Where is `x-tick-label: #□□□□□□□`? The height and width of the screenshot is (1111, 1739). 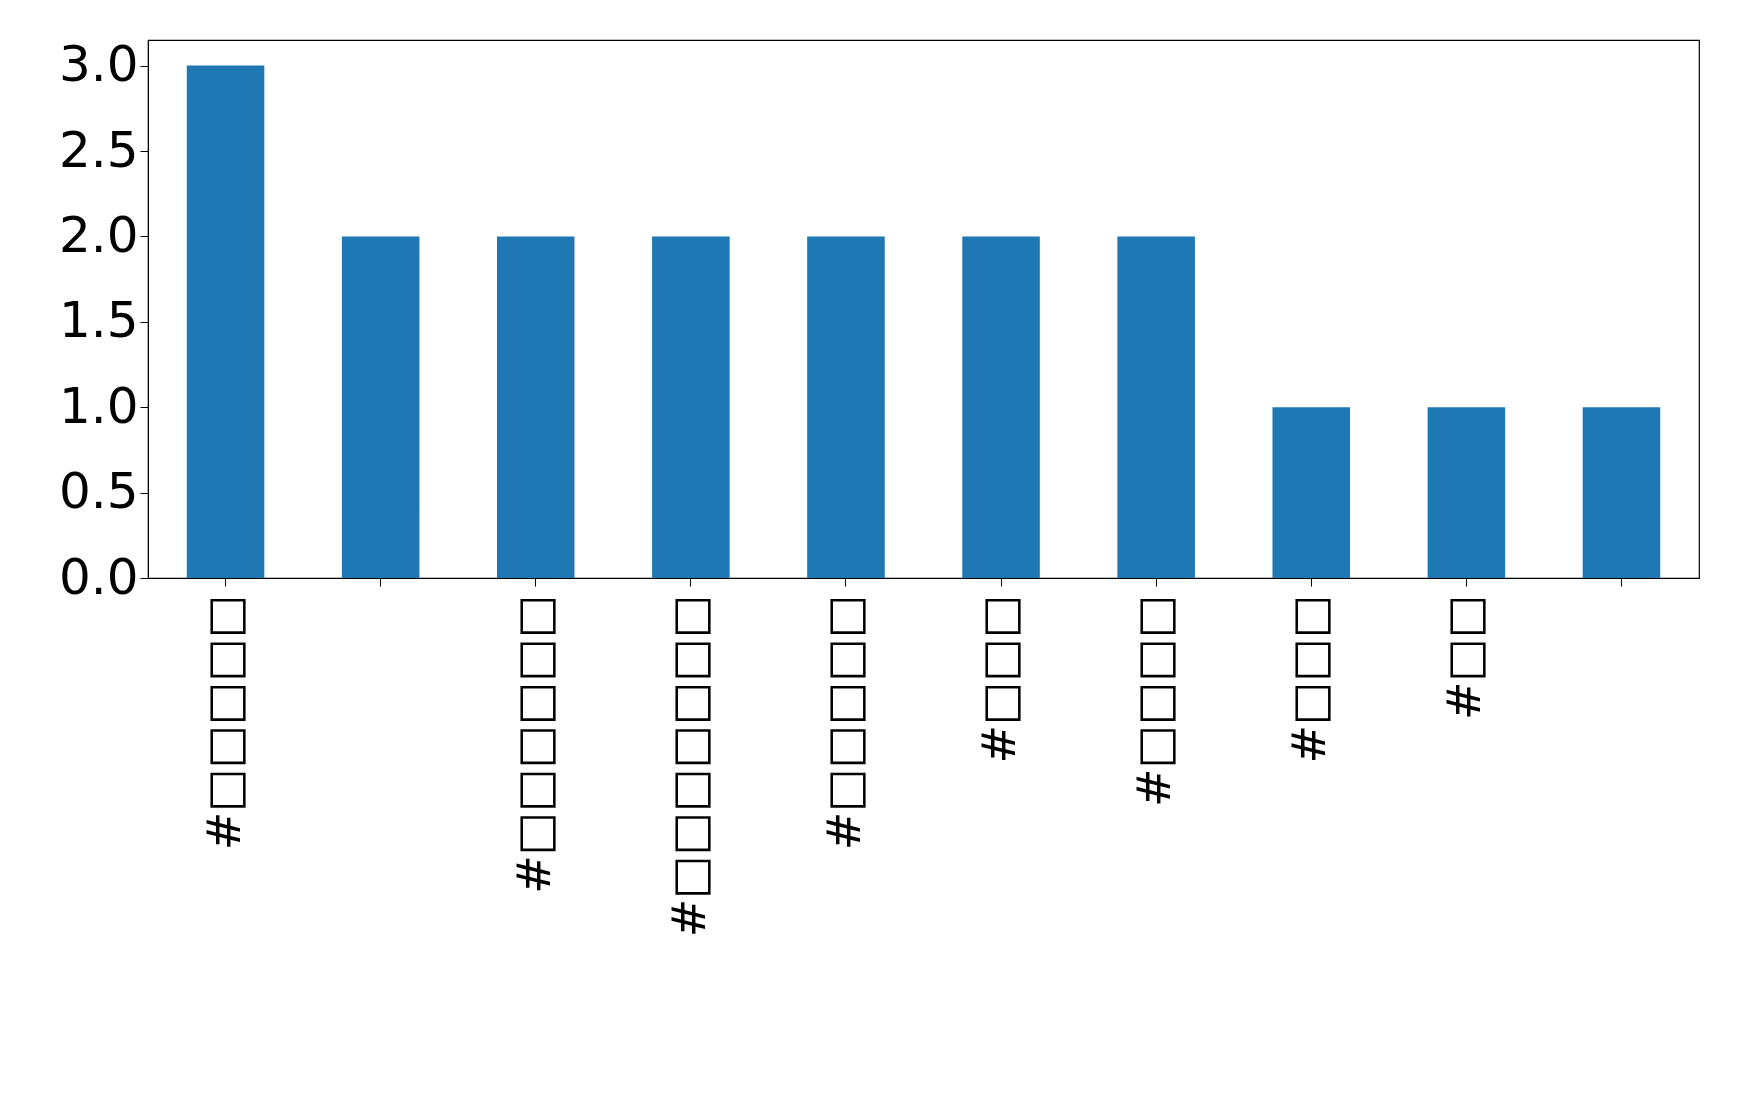 x-tick-label: #□□□□□□□ is located at coordinates (688, 766).